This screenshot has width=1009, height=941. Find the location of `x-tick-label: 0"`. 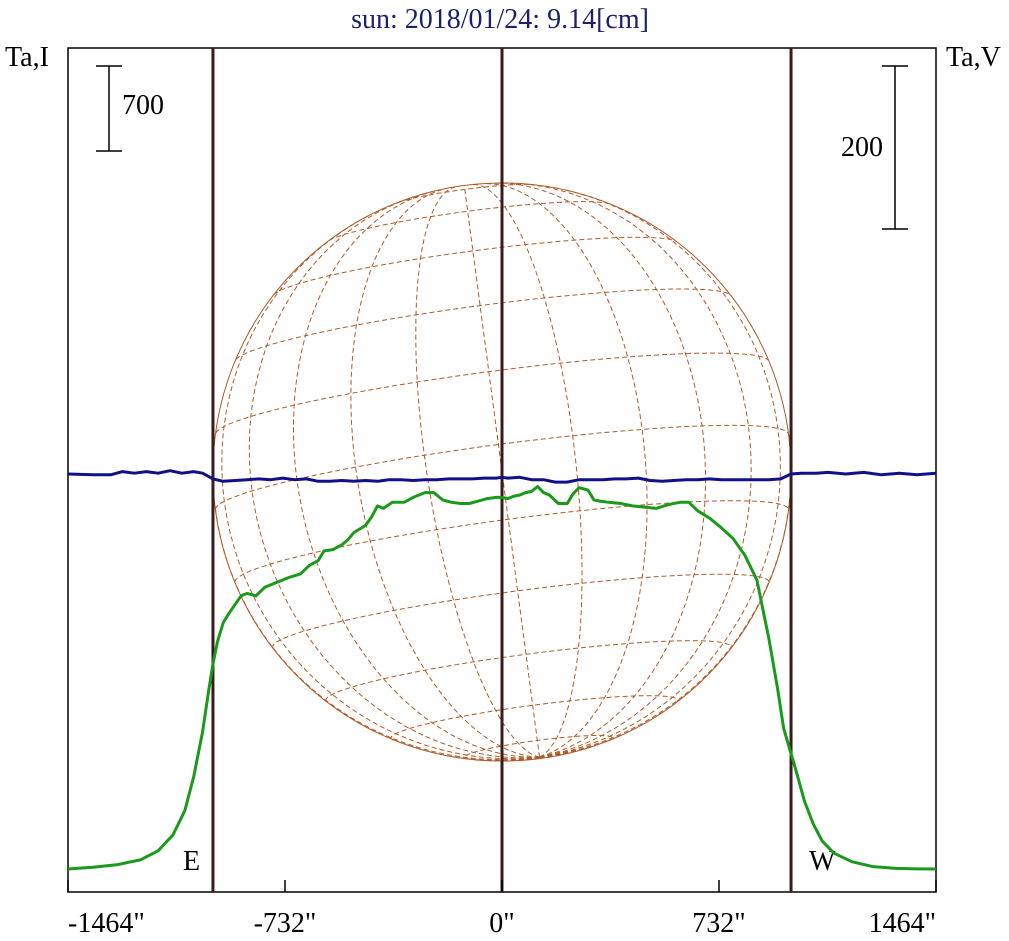

x-tick-label: 0" is located at coordinates (501, 923).